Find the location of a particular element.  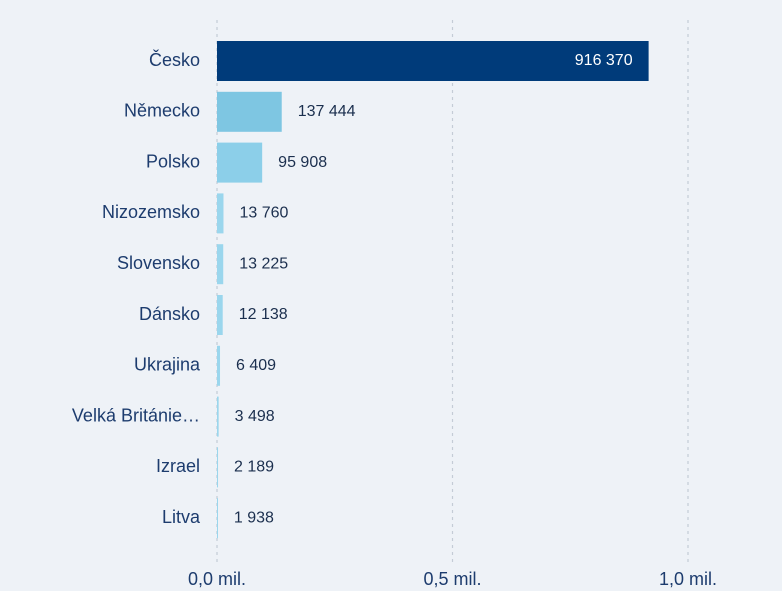

category-label: Slovensko is located at coordinates (158, 263).